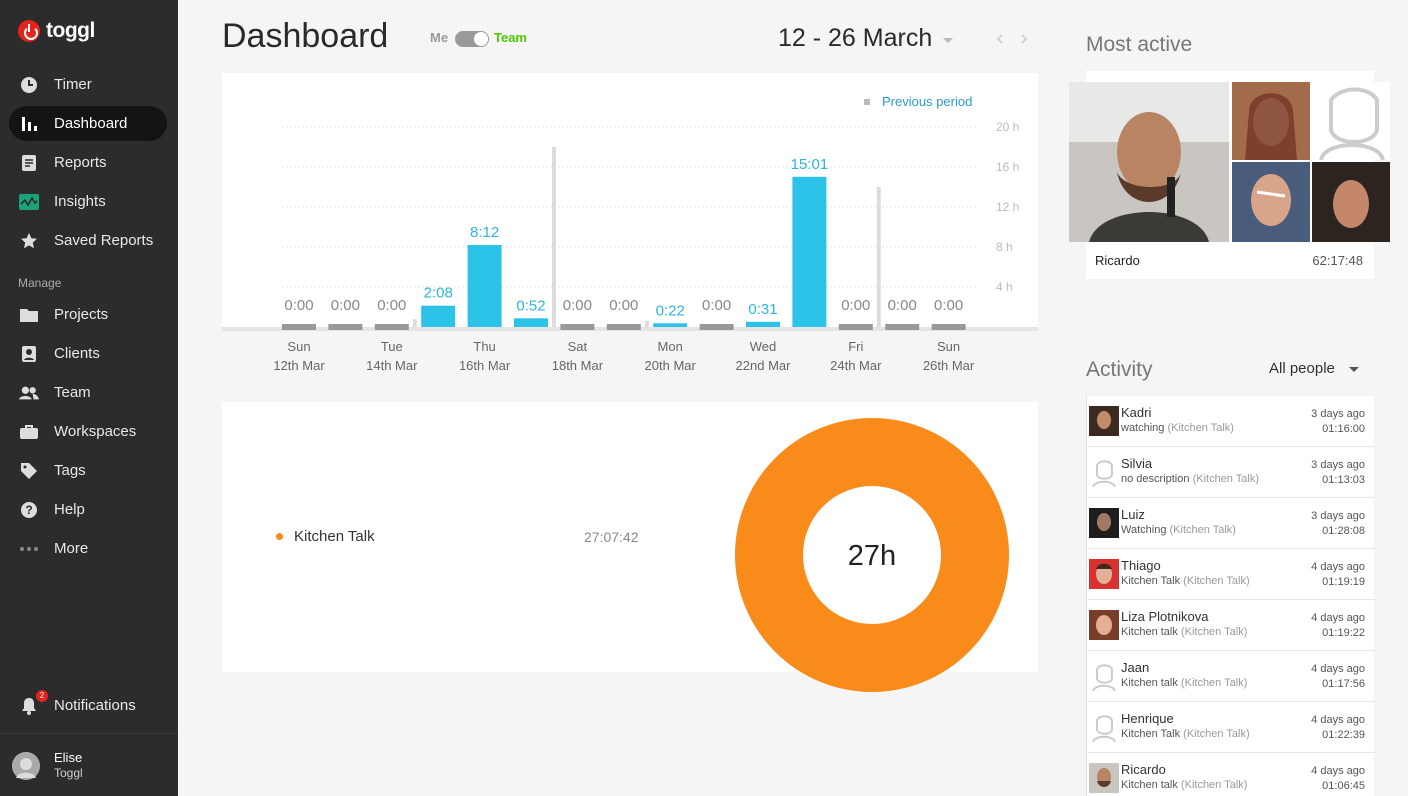 Image resolution: width=1408 pixels, height=796 pixels. Describe the element at coordinates (29, 163) in the screenshot. I see `document-icon` at that location.